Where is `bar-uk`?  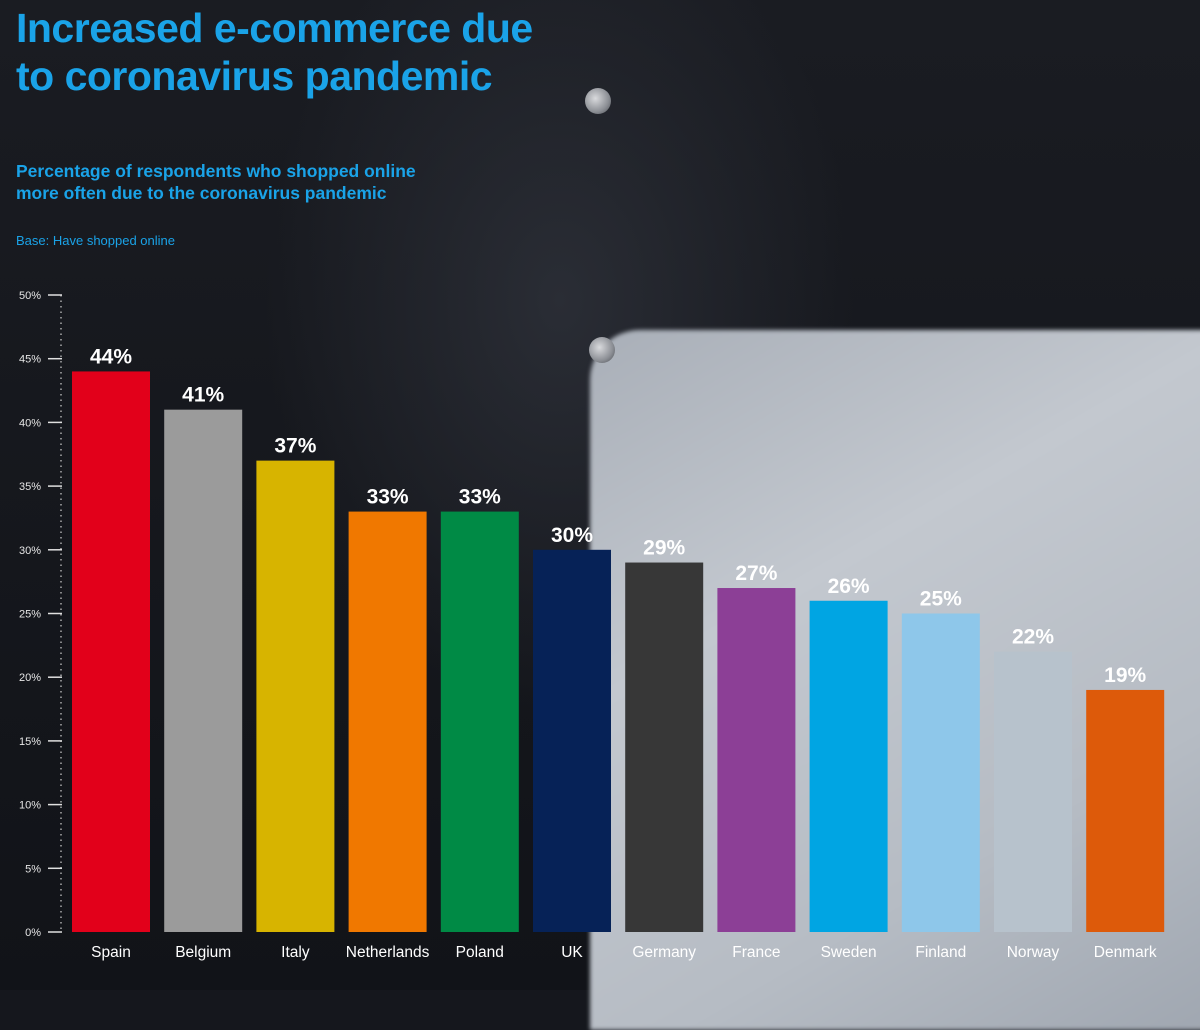
bar-uk is located at coordinates (572, 740).